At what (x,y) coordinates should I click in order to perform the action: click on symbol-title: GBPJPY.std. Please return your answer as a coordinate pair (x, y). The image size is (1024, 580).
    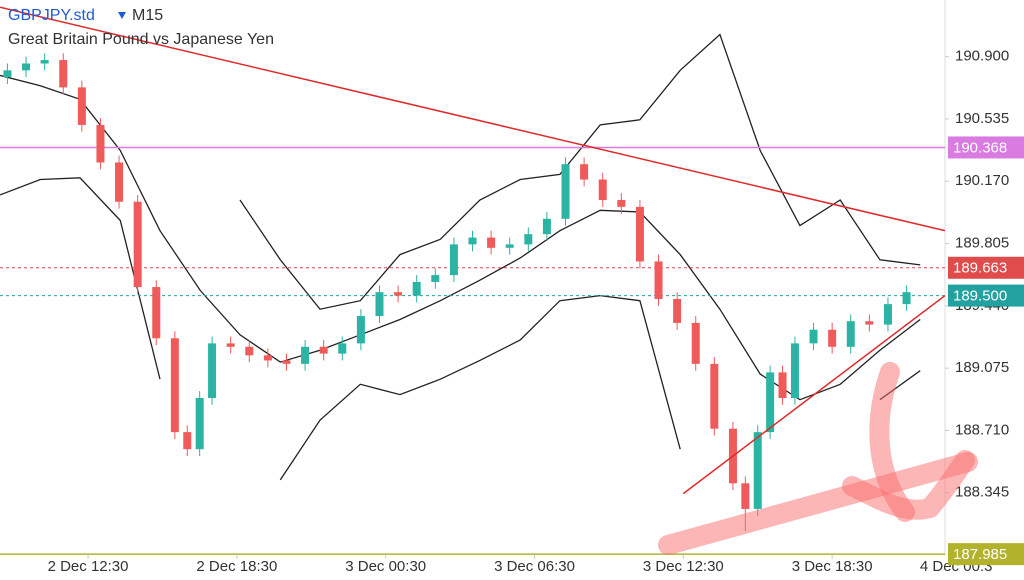
    Looking at the image, I should click on (51, 15).